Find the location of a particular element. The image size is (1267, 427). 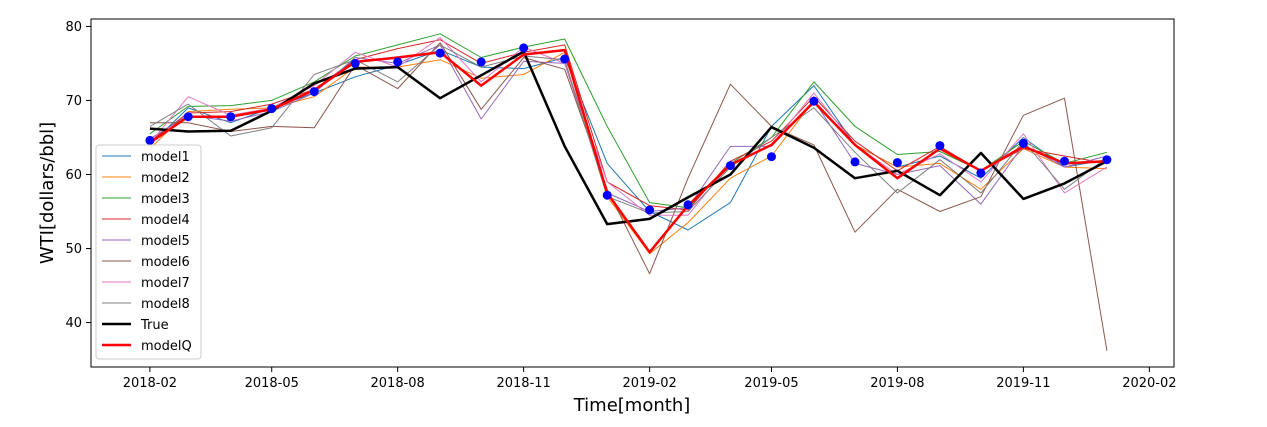

legend-label-model5: model5 is located at coordinates (165, 241).